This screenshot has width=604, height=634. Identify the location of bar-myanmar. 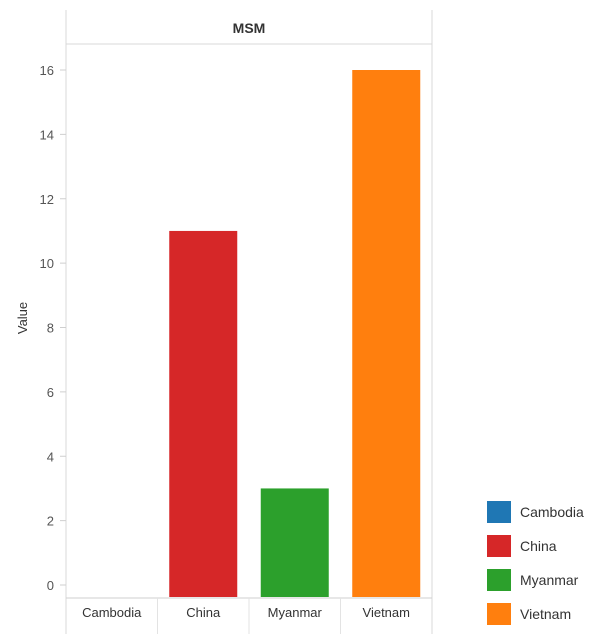
(294, 542).